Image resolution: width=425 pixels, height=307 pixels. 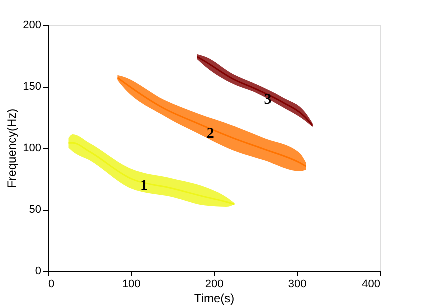 I want to click on y-tick-label: 200, so click(x=32, y=26).